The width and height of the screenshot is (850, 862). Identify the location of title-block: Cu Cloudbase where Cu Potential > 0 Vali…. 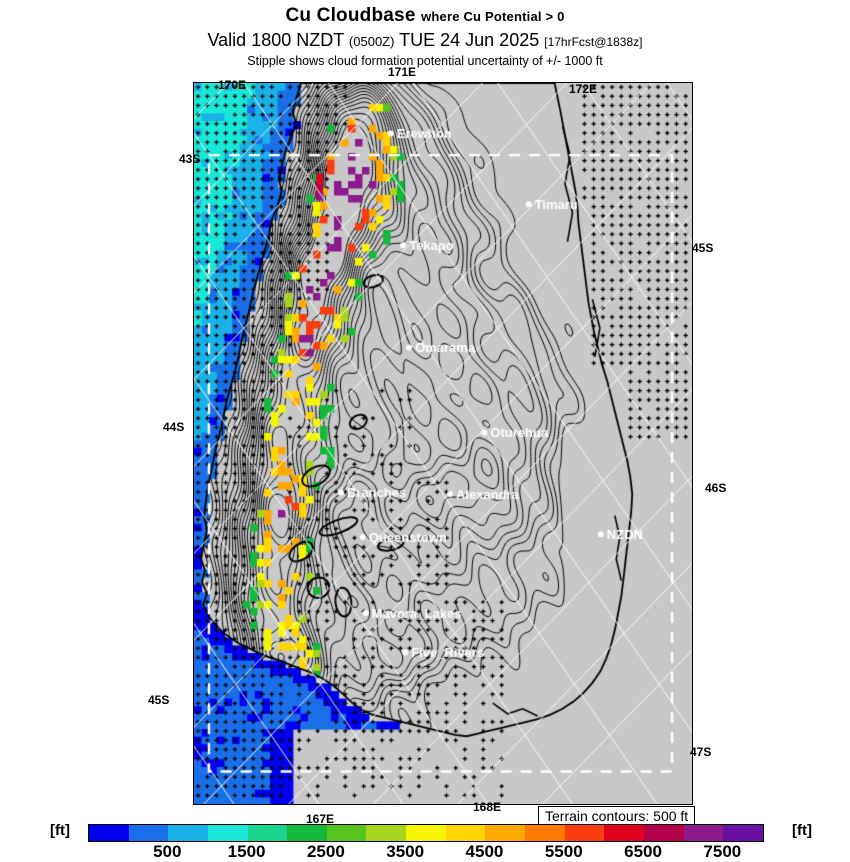
(425, 34).